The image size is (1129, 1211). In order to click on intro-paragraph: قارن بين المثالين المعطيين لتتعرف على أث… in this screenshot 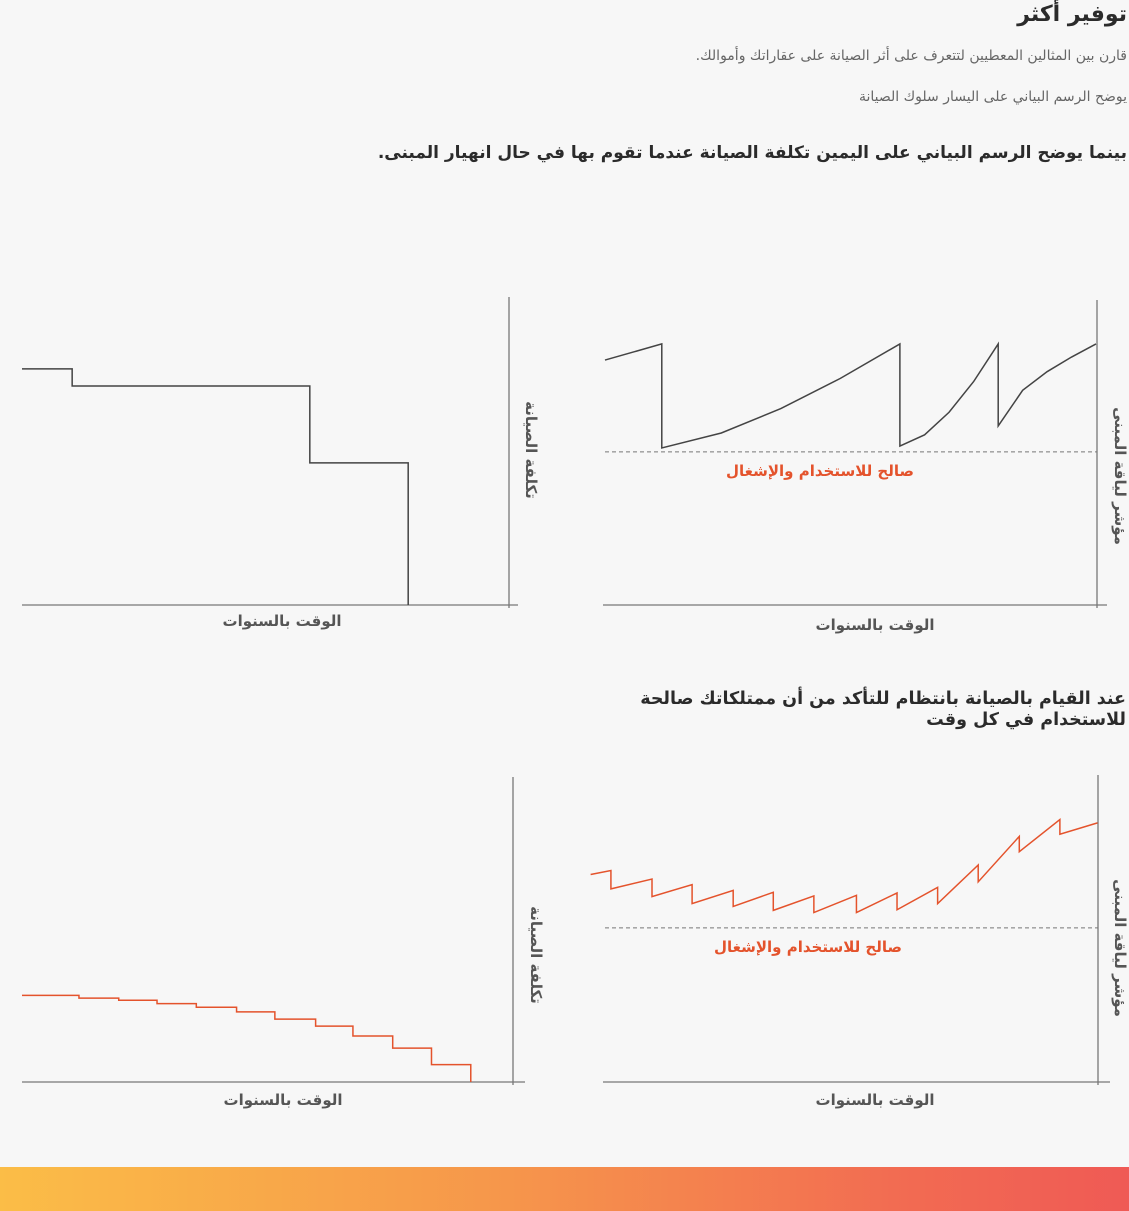, I will do `click(911, 56)`.